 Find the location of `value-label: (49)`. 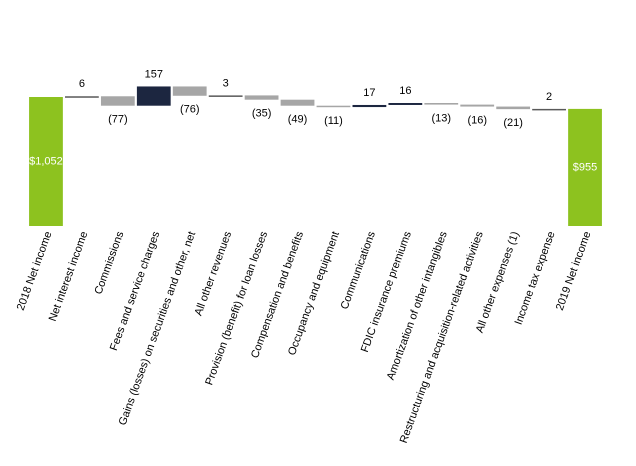

value-label: (49) is located at coordinates (298, 120).